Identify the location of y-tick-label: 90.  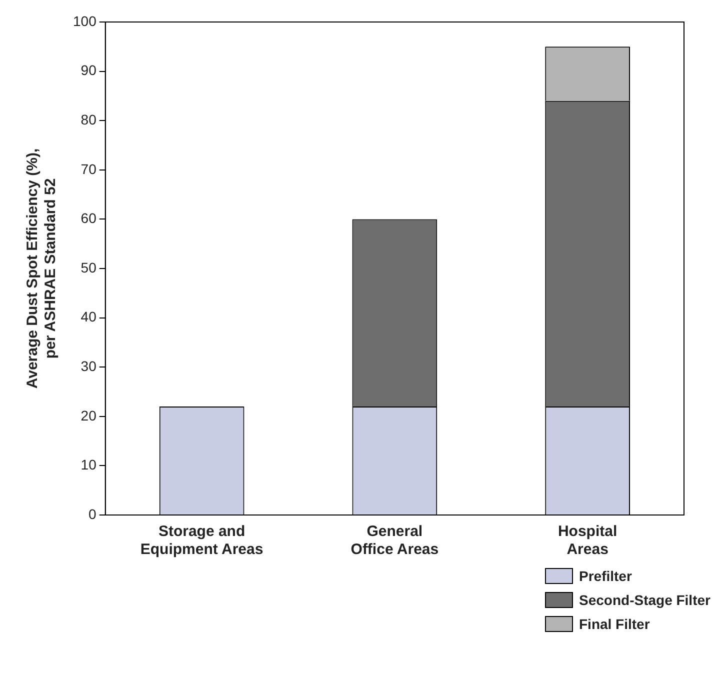
(88, 70).